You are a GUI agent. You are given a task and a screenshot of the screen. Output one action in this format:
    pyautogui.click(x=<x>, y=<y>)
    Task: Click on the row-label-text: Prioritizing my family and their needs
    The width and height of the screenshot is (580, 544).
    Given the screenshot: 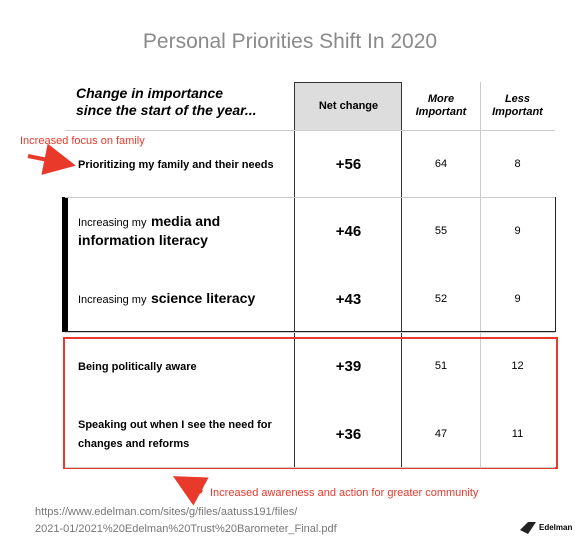 What is the action you would take?
    pyautogui.click(x=176, y=164)
    